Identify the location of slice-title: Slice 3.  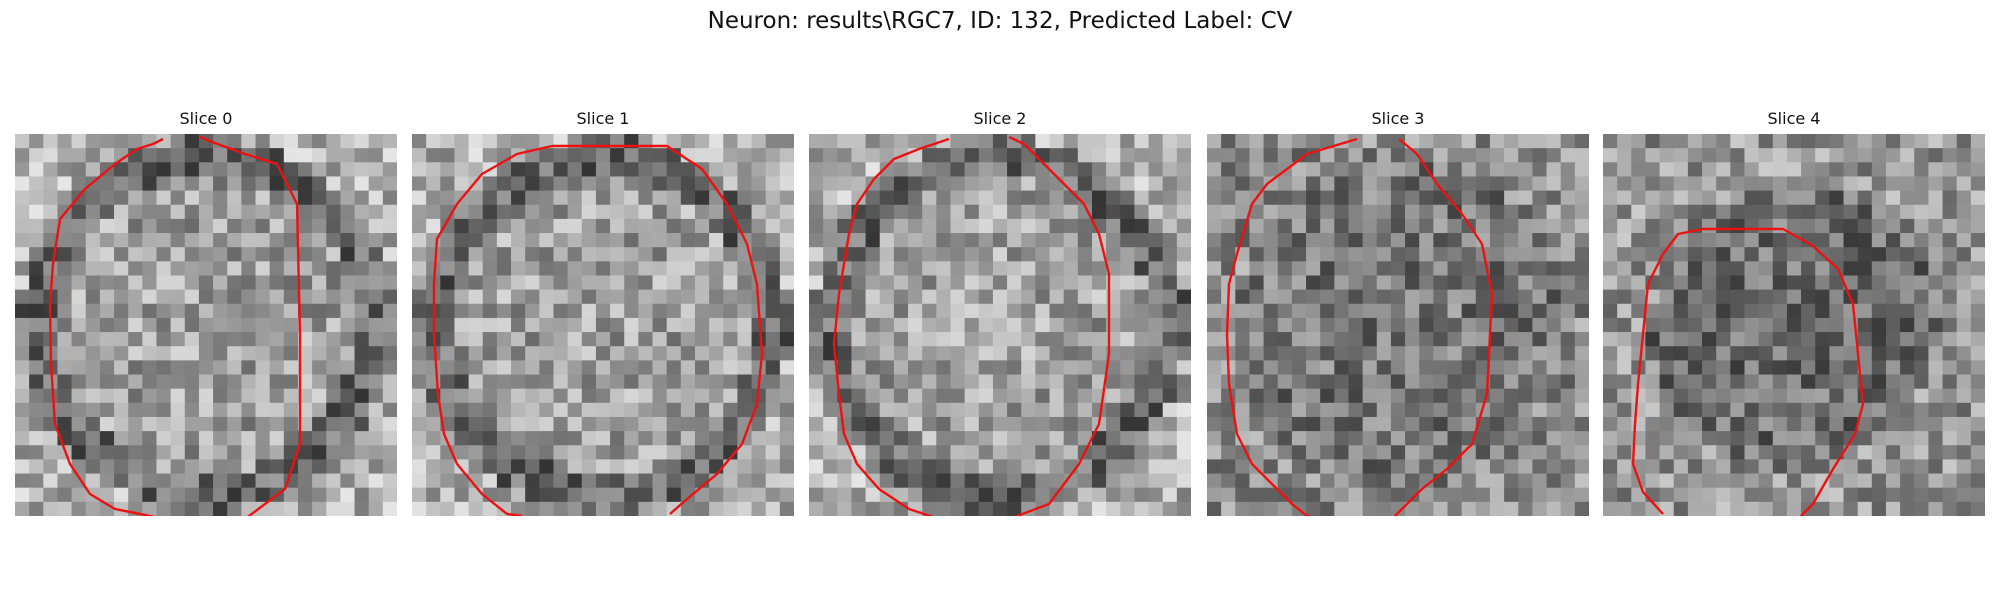
(1398, 118).